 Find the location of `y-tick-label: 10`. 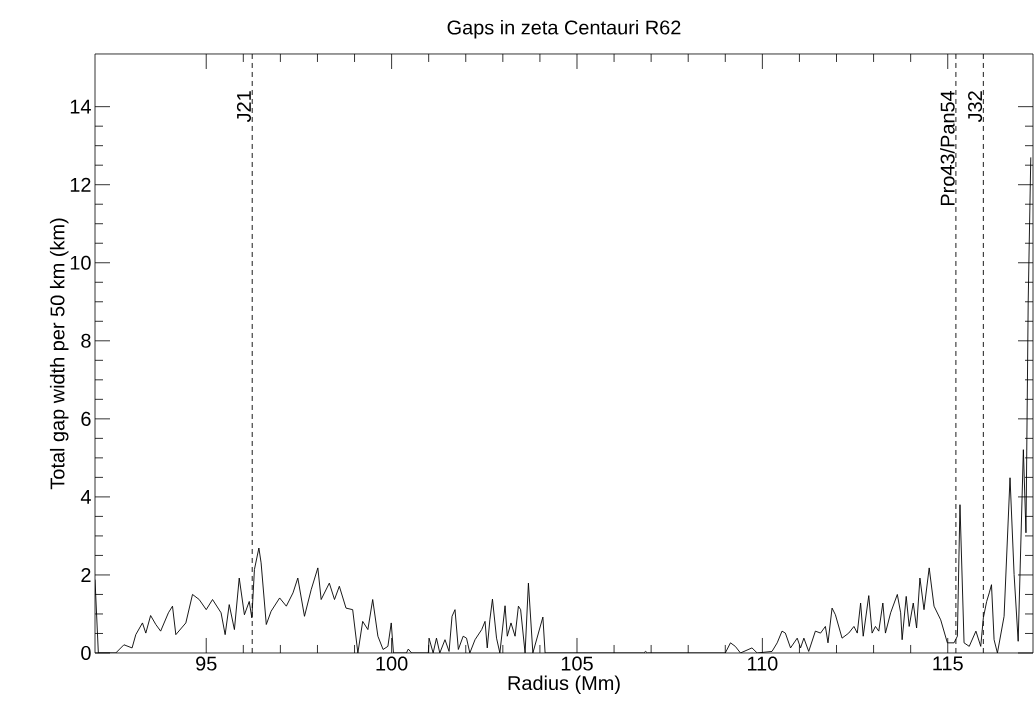

y-tick-label: 10 is located at coordinates (80, 262).